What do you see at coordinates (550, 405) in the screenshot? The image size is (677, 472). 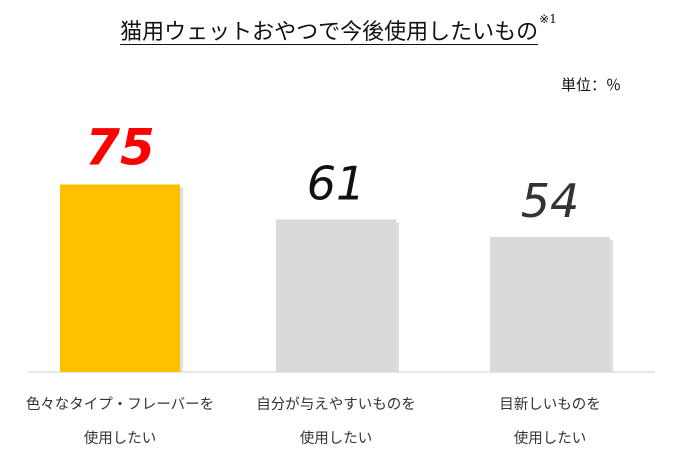 I see `category-label-line: 目新しいものを` at bounding box center [550, 405].